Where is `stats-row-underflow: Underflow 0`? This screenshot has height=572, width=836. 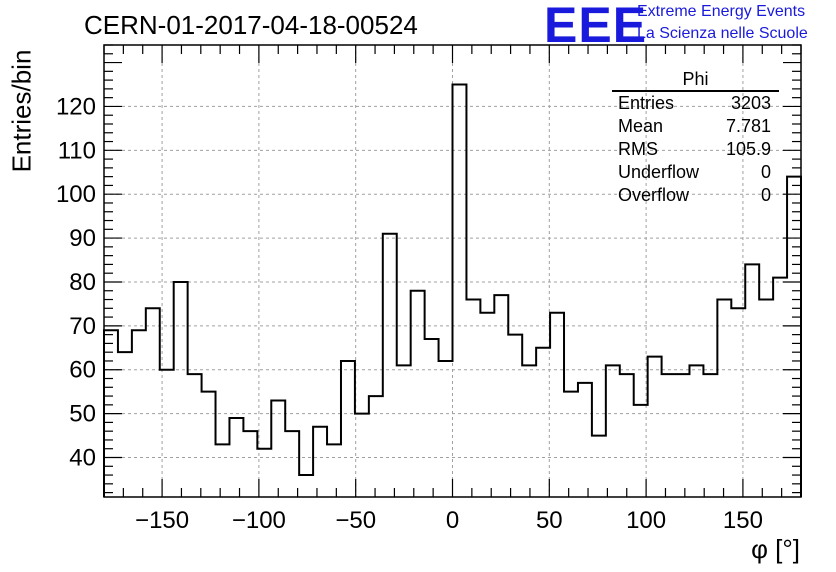 stats-row-underflow: Underflow 0 is located at coordinates (695, 172).